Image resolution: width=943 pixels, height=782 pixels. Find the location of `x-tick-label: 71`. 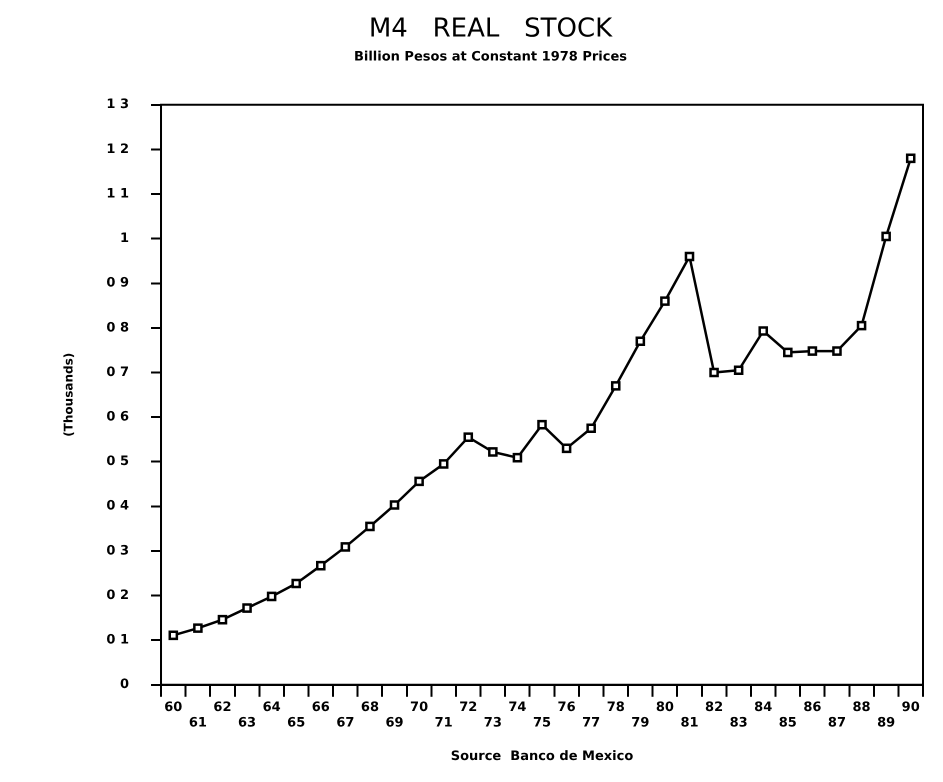

x-tick-label: 71 is located at coordinates (443, 723).